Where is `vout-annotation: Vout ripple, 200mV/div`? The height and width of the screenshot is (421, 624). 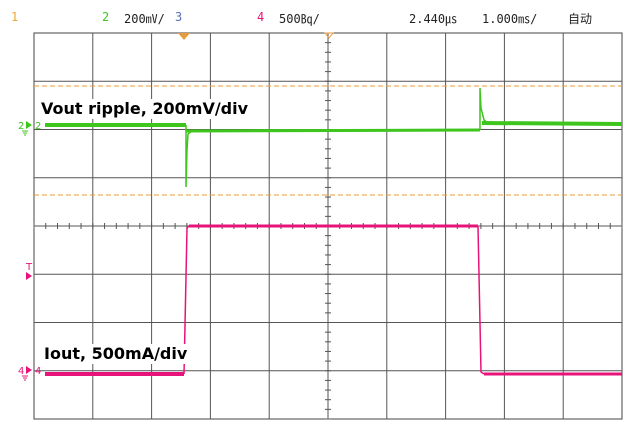
vout-annotation: Vout ripple, 200mV/div is located at coordinates (145, 109).